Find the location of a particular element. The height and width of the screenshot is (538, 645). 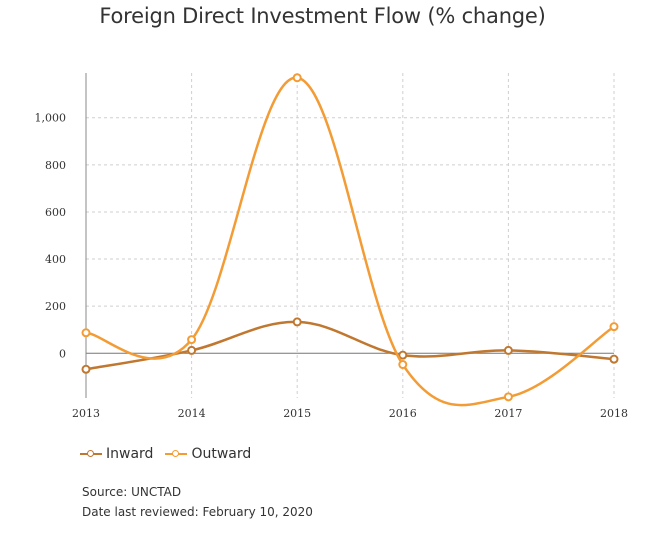

y-tick-label: 200 is located at coordinates (55, 306).